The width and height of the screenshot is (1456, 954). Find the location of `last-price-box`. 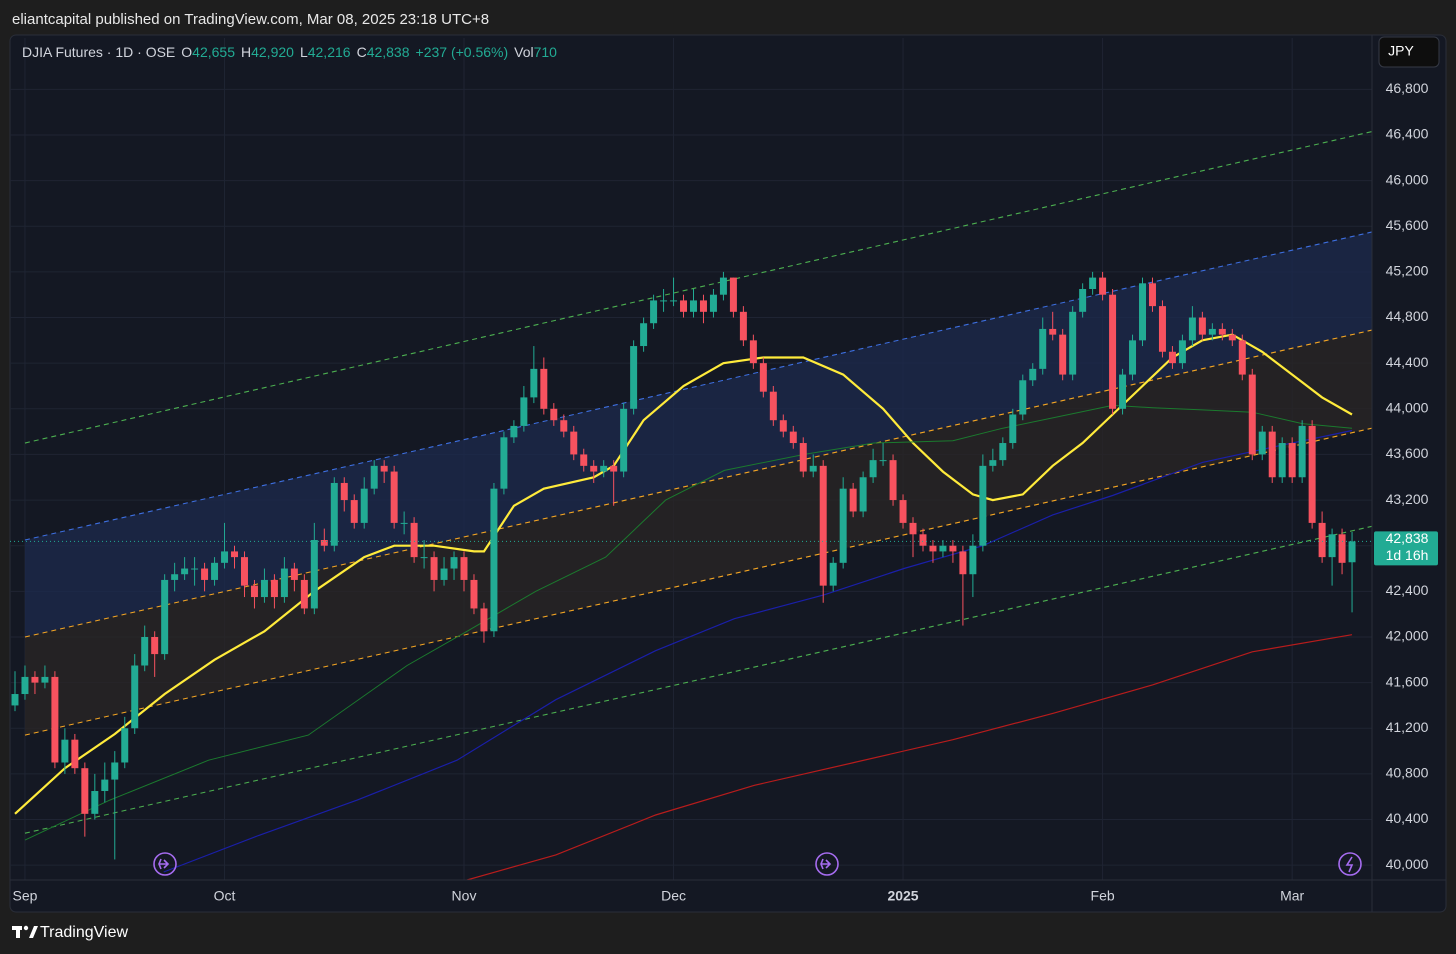

last-price-box is located at coordinates (1406, 548).